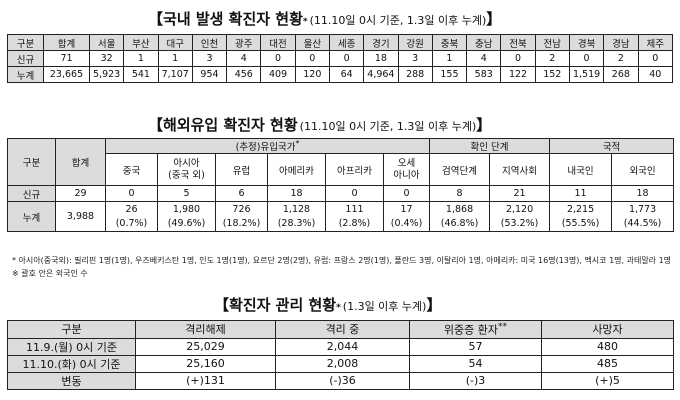 Image resolution: width=680 pixels, height=400 pixels. What do you see at coordinates (209, 74) in the screenshot?
I see `table-cell: 954` at bounding box center [209, 74].